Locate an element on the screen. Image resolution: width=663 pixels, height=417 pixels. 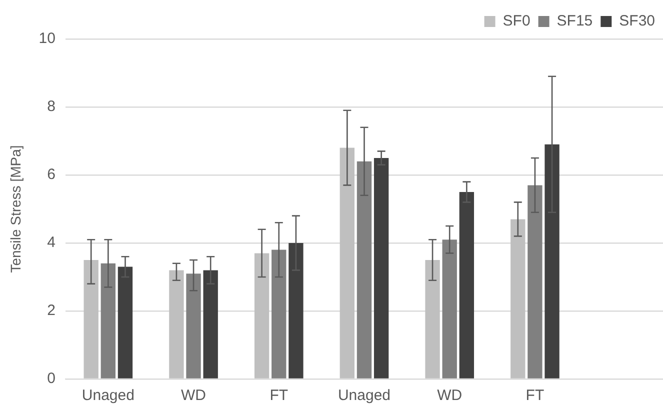
legend-label: SF30 is located at coordinates (637, 21).